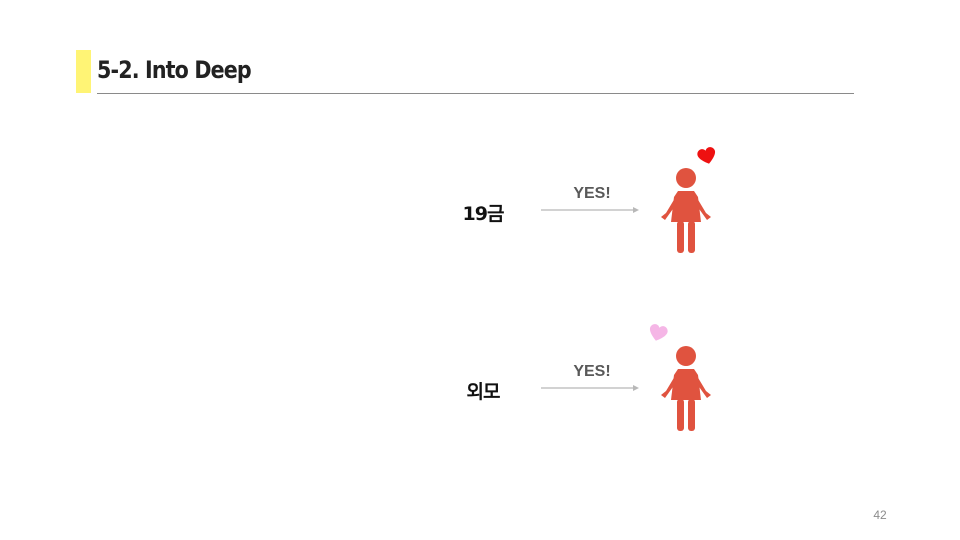 The image size is (960, 540). I want to click on row-label: 19금, so click(483, 212).